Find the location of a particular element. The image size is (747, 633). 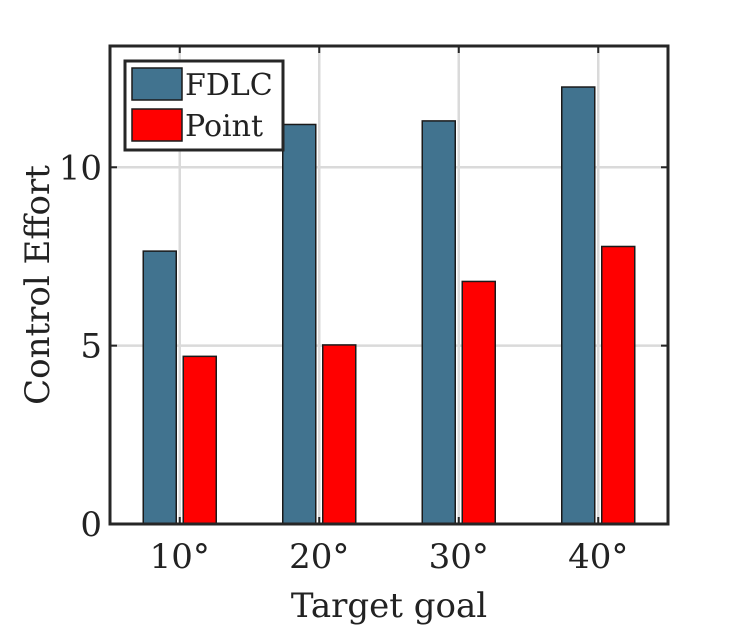

y-tick-label-0: 0 is located at coordinates (91, 525).